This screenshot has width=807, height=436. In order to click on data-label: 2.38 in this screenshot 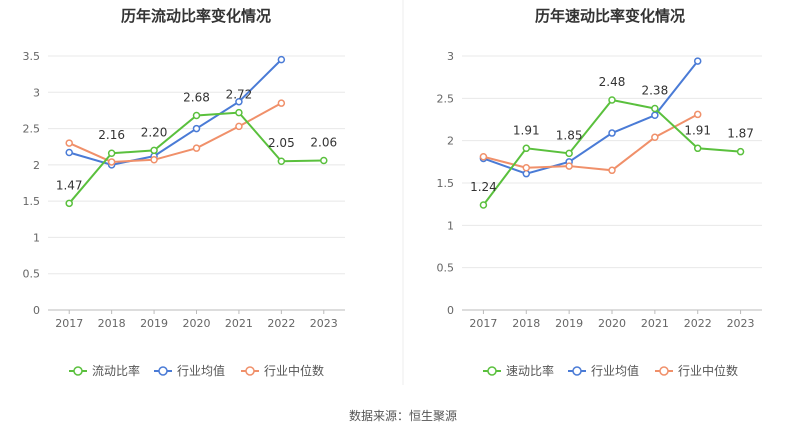, I will do `click(654, 90)`.